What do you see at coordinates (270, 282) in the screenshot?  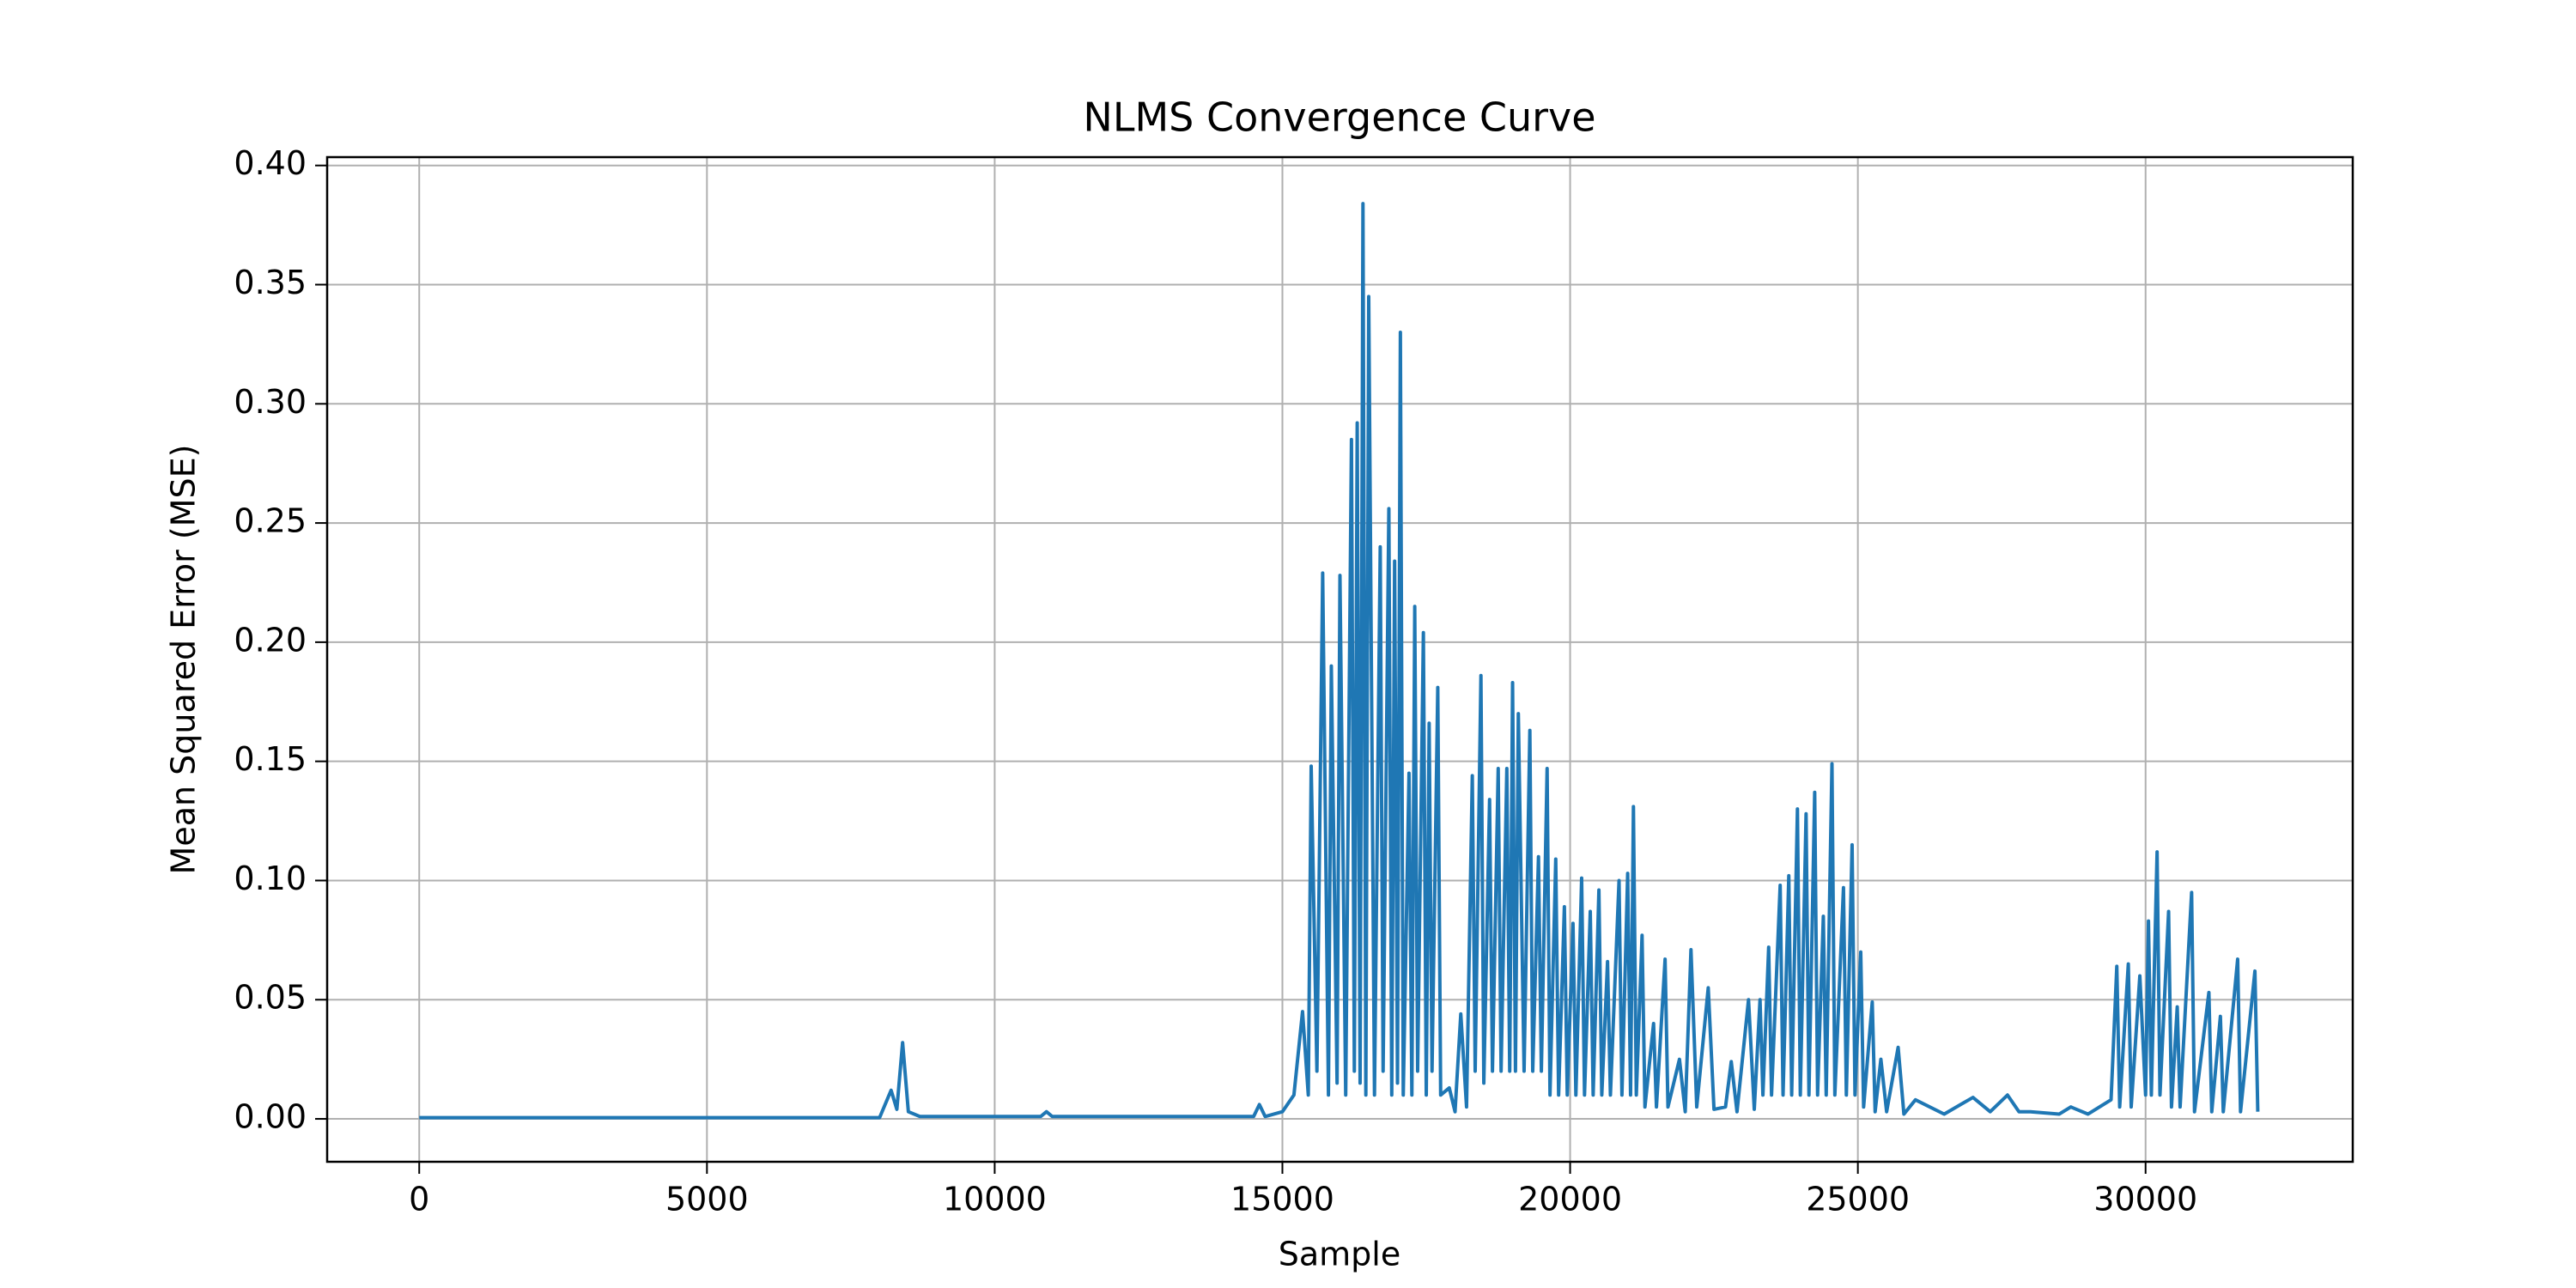 I see `y-tick-label: 0.35` at bounding box center [270, 282].